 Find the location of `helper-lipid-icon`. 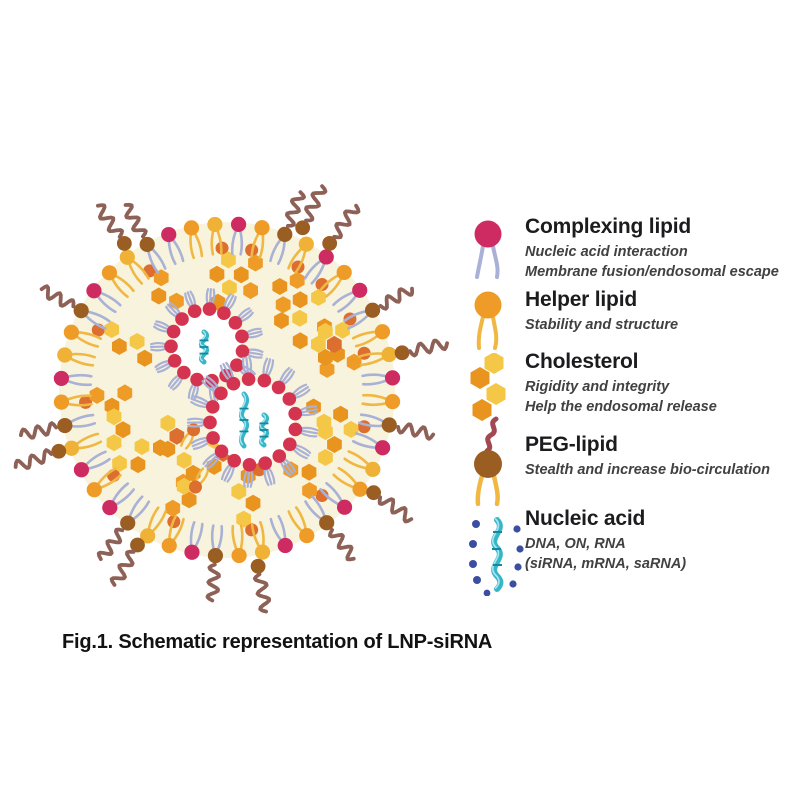

helper-lipid-icon is located at coordinates (488, 320).